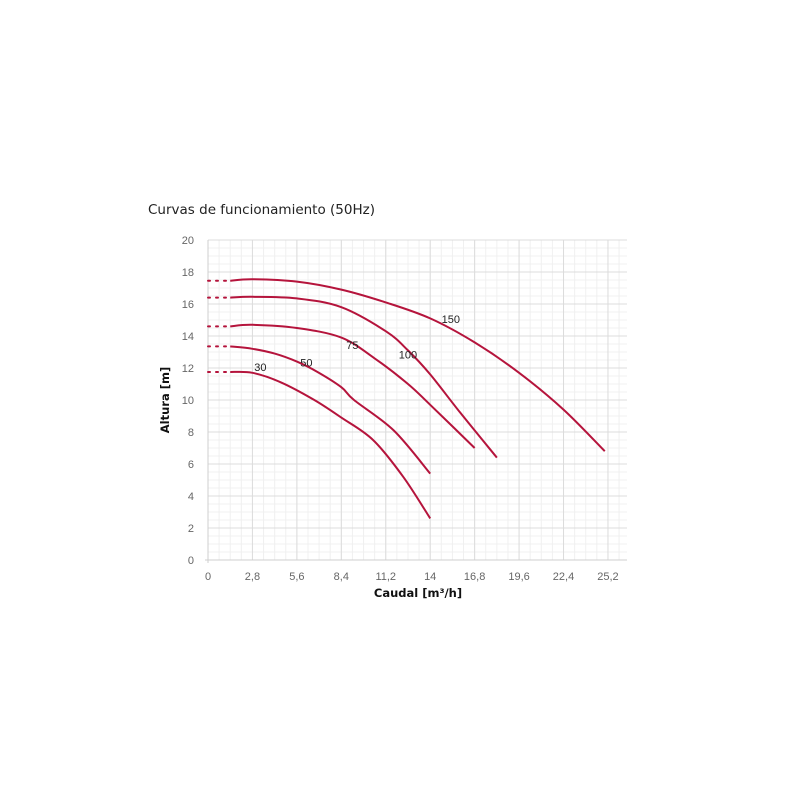 The image size is (800, 800). What do you see at coordinates (165, 400) in the screenshot?
I see `y-axis-label: Altura [m]` at bounding box center [165, 400].